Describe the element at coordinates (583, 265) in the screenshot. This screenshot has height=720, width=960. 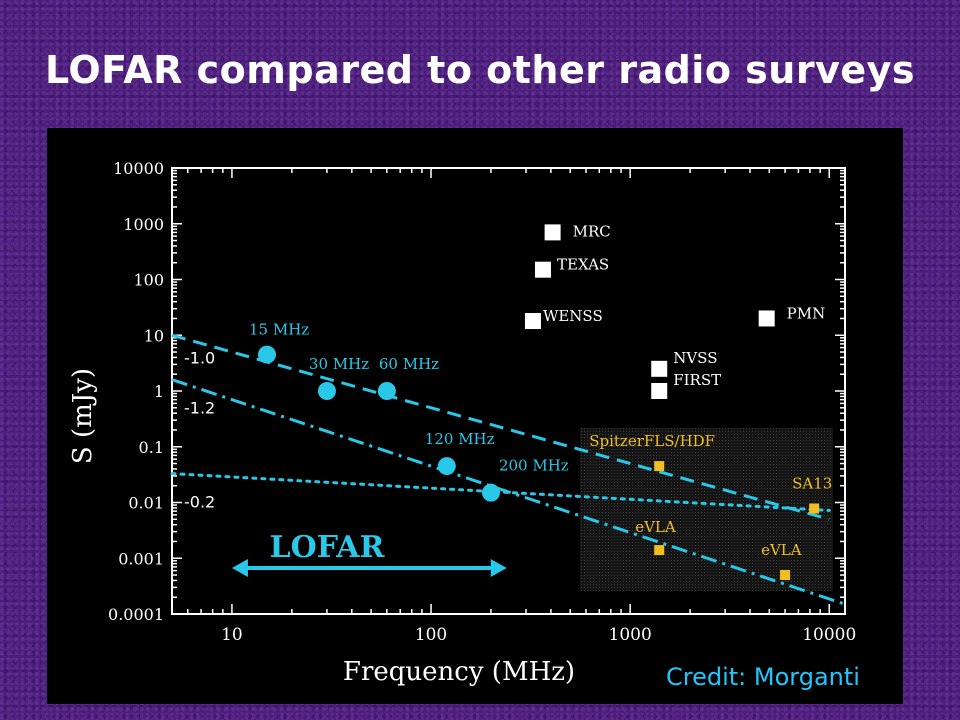
I see `existing-survey-label: TEXAS` at that location.